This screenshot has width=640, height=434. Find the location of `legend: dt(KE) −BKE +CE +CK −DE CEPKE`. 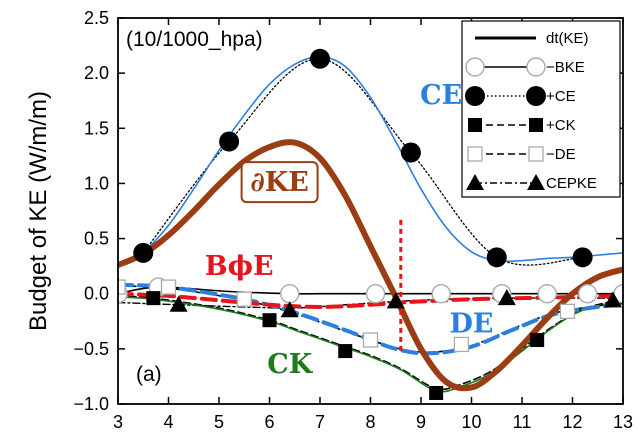

legend: dt(KE) −BKE +CE +CK −DE CEPKE is located at coordinates (541, 109).